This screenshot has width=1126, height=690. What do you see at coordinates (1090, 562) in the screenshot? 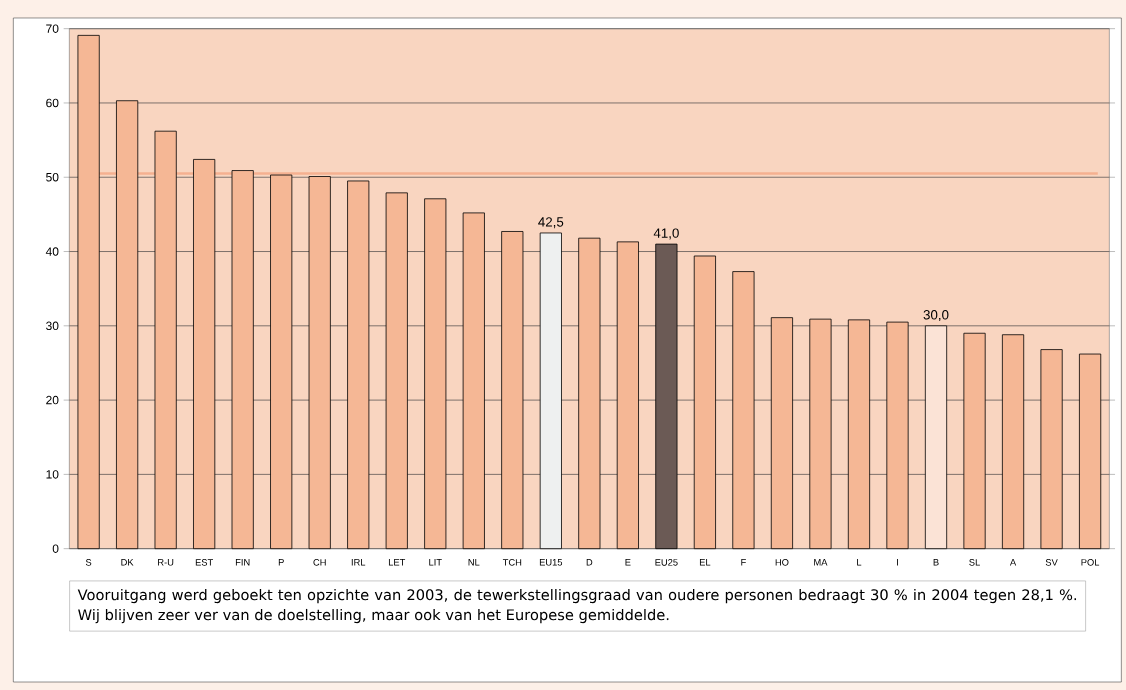
I see `x-tick-label: POL` at bounding box center [1090, 562].